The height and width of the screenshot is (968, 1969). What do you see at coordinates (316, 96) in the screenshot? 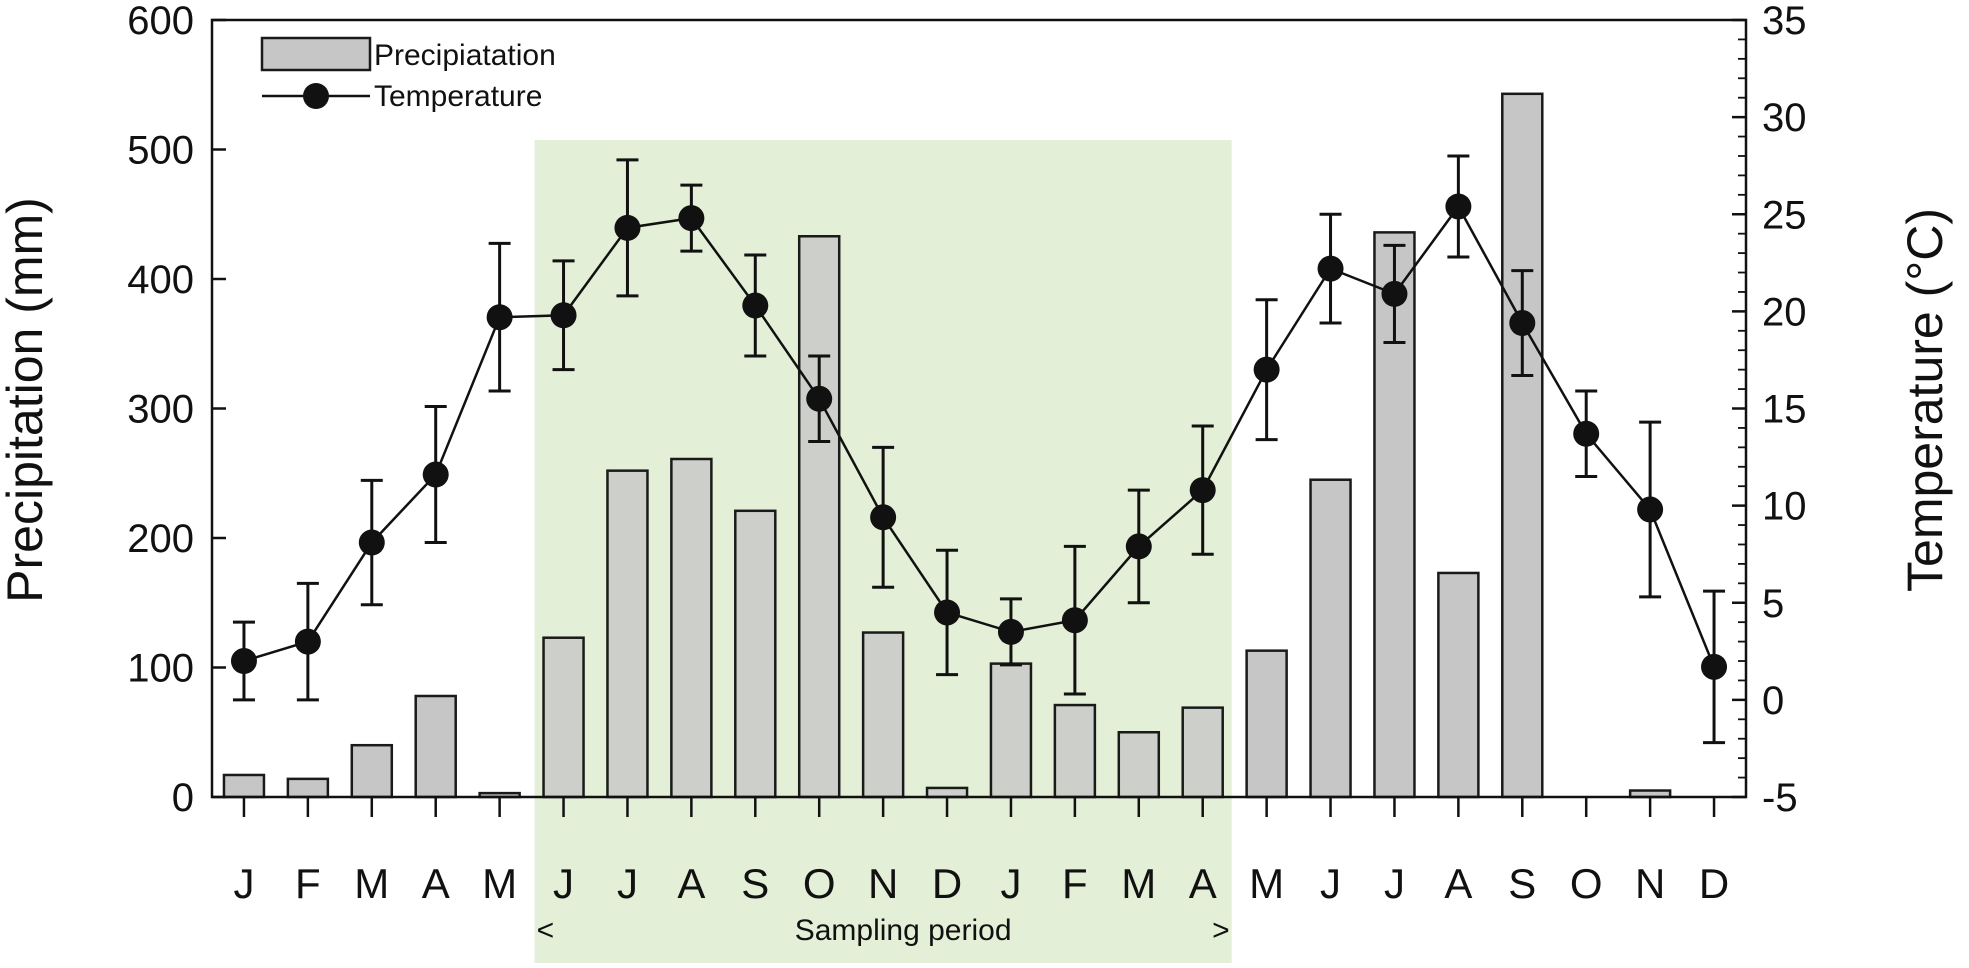
I see `legend-marker` at bounding box center [316, 96].